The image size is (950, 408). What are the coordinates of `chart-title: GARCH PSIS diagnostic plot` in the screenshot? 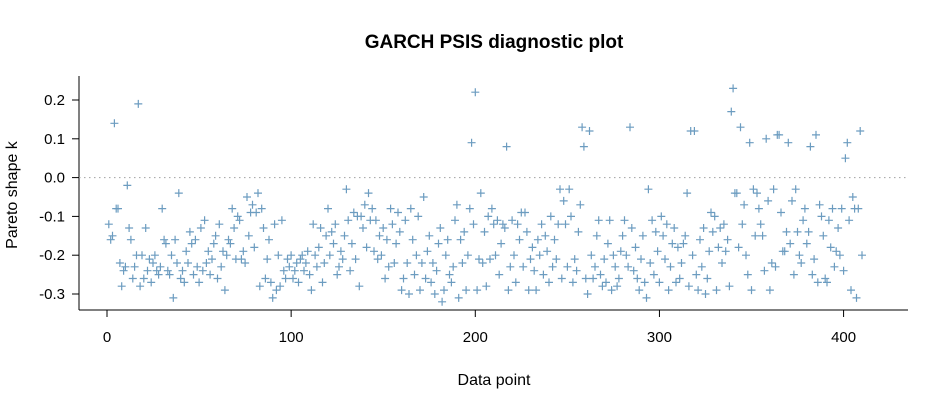 It's located at (494, 42).